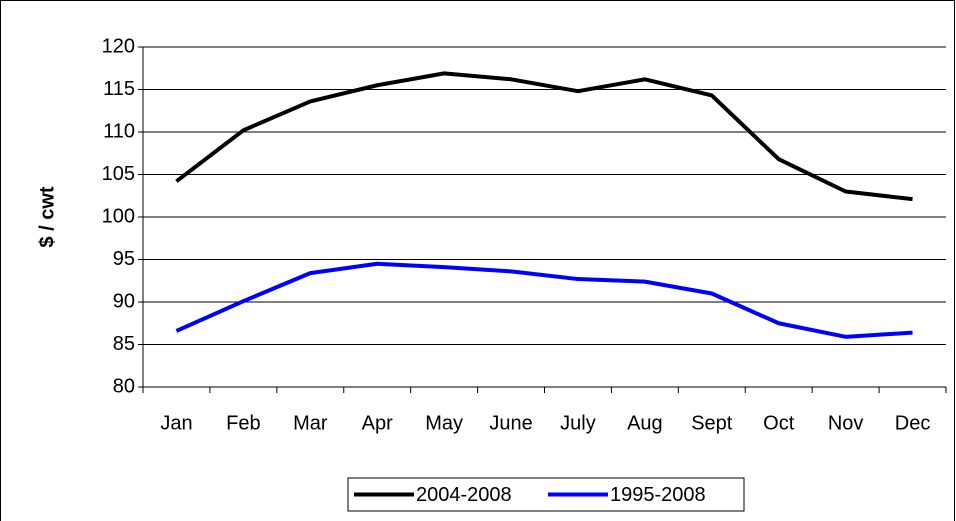 This screenshot has width=956, height=521. Describe the element at coordinates (119, 89) in the screenshot. I see `y-tick-label: 115` at that location.